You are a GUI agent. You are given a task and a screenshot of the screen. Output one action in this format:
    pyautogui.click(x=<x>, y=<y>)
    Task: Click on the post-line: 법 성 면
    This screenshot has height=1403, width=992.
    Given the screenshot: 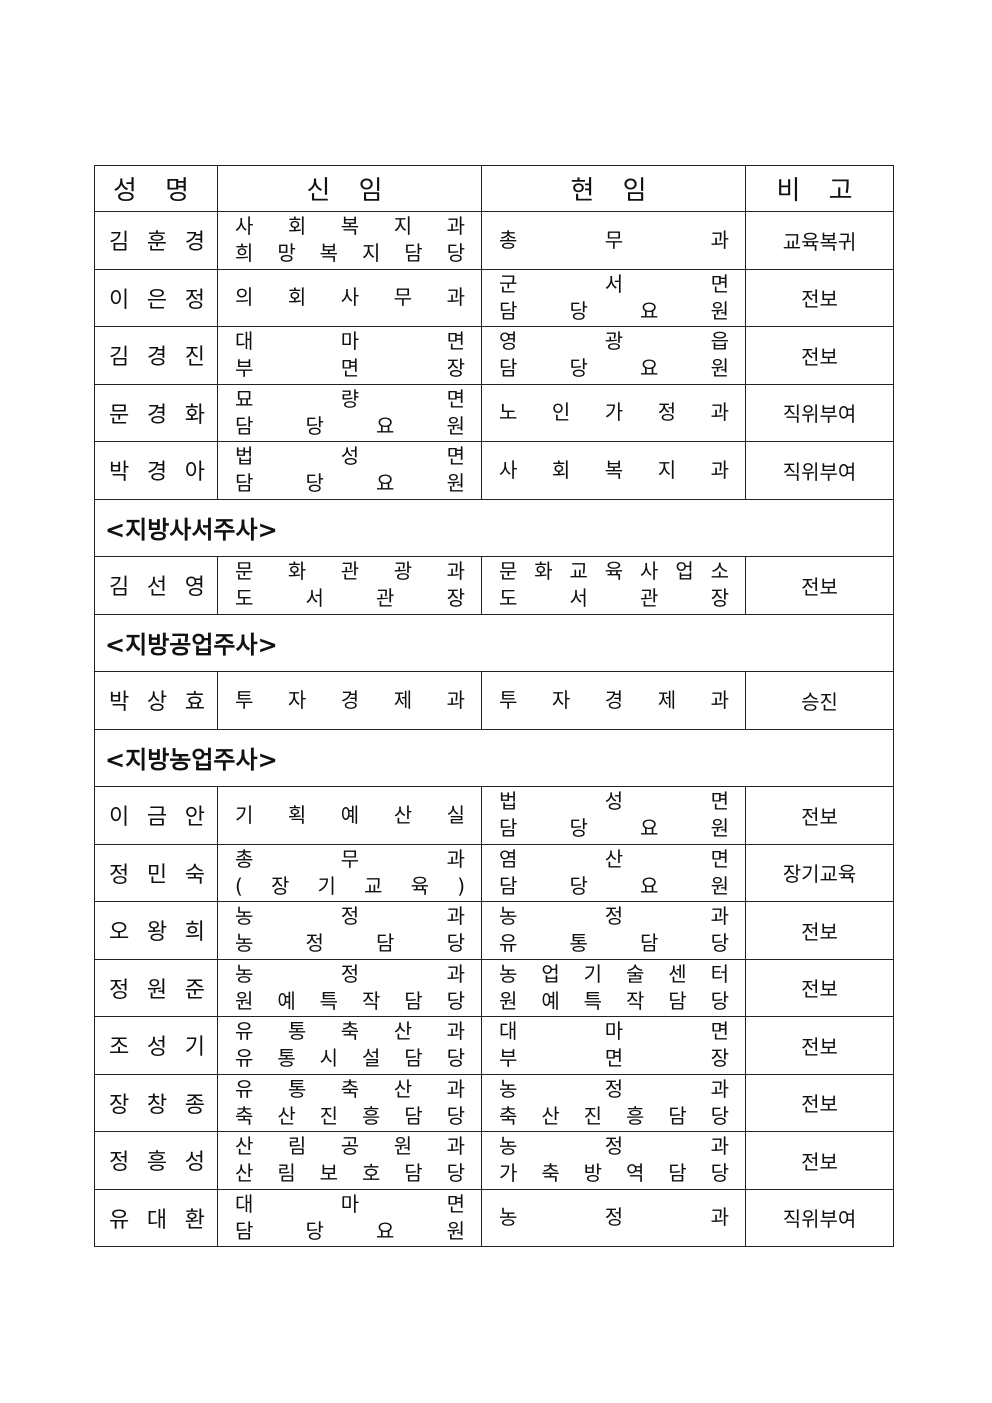 What is the action you would take?
    pyautogui.click(x=350, y=456)
    